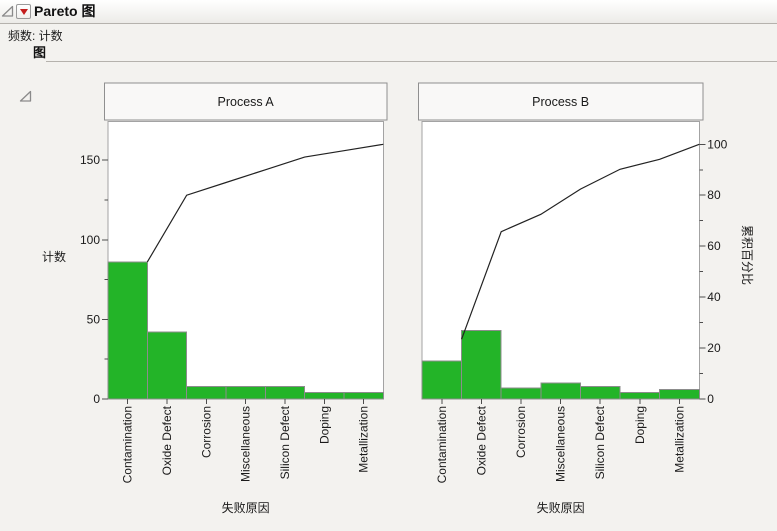 The width and height of the screenshot is (777, 531). Describe the element at coordinates (54, 256) in the screenshot. I see `count-axis-title: 计数` at that location.